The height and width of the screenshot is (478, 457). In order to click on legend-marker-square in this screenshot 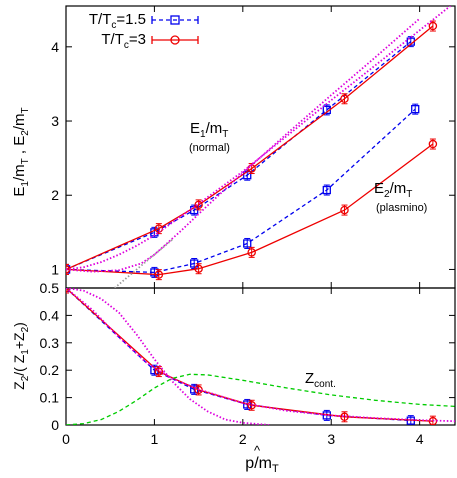, I will do `click(175, 20)`.